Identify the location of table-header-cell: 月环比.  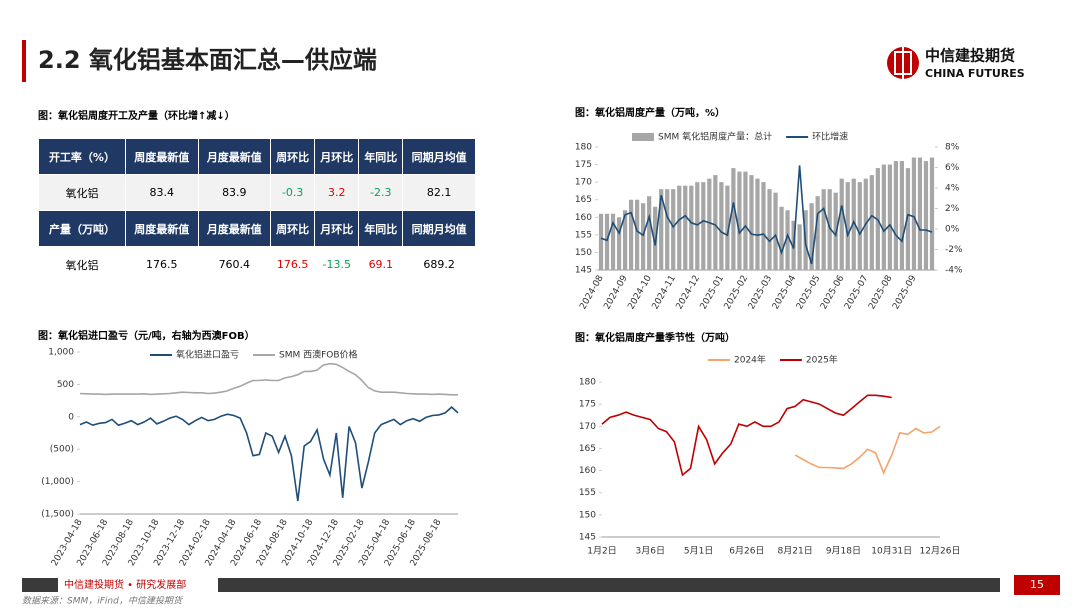
(337, 228).